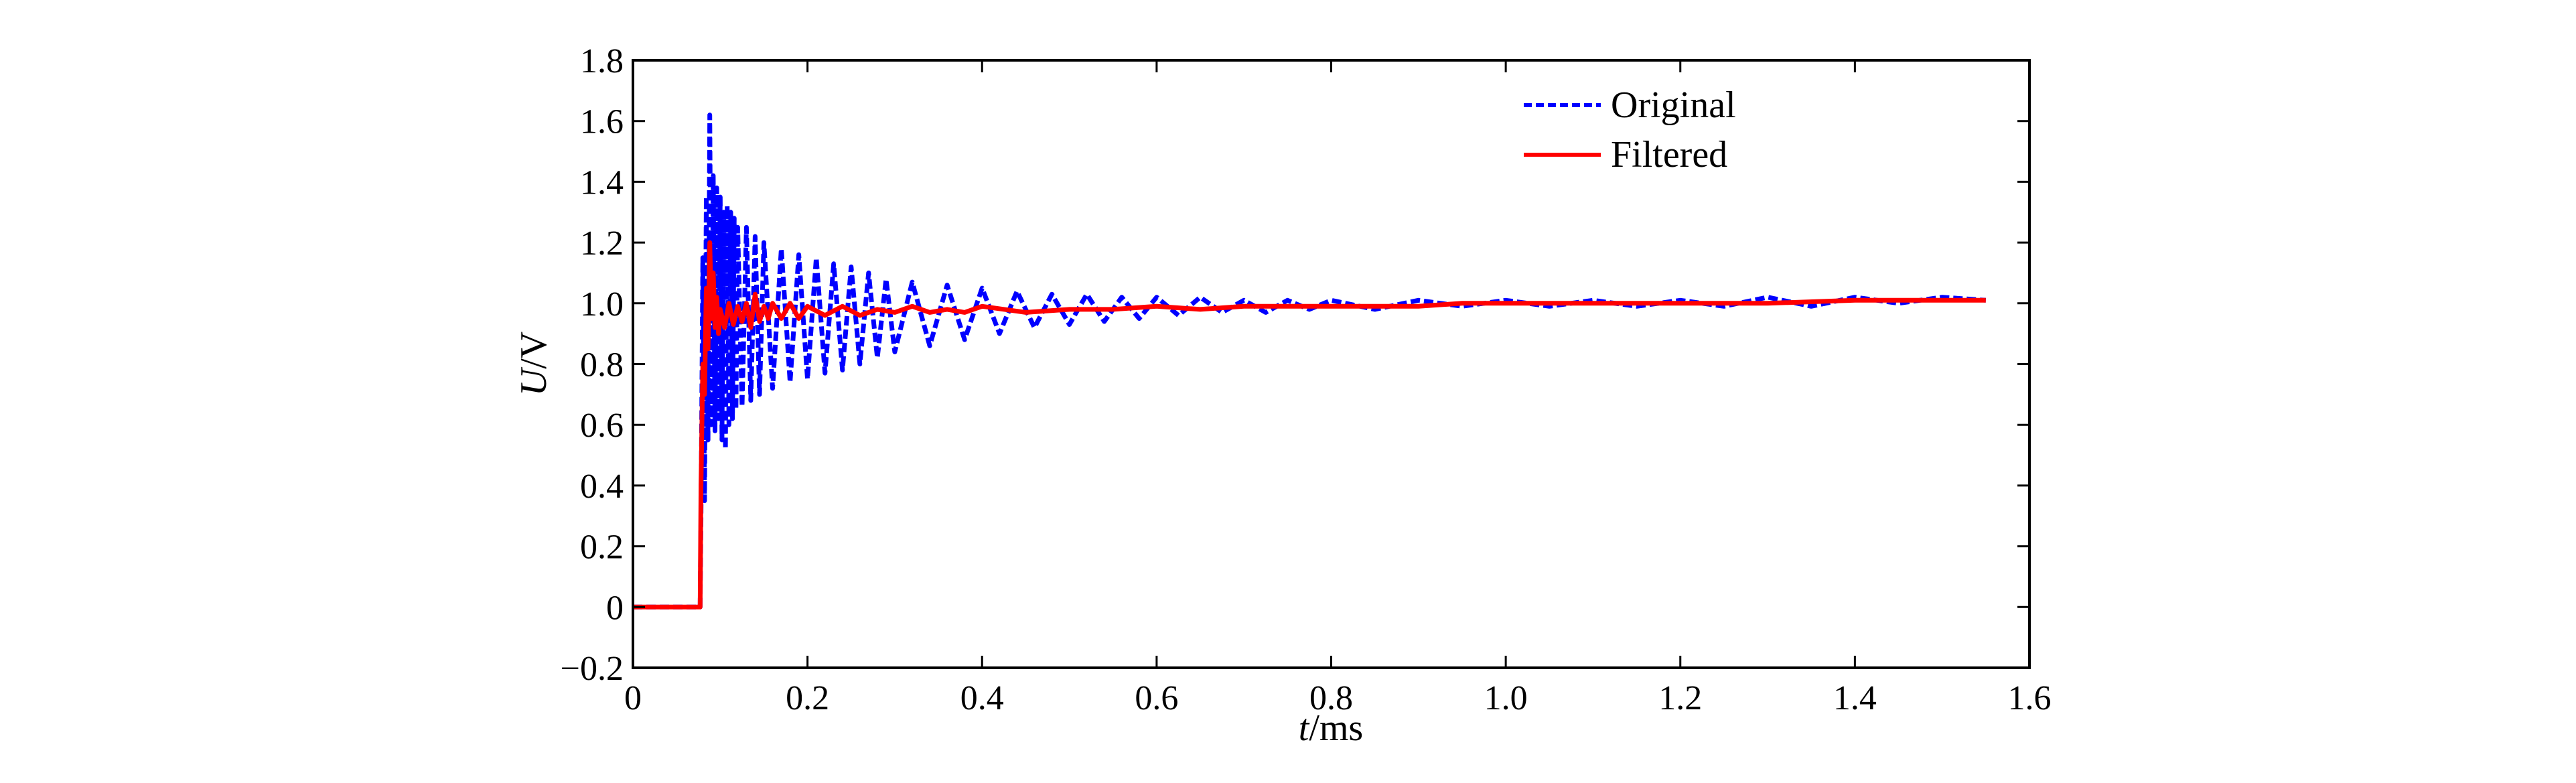 The image size is (2576, 783). What do you see at coordinates (602, 304) in the screenshot?
I see `y-tick-label: 1.0` at bounding box center [602, 304].